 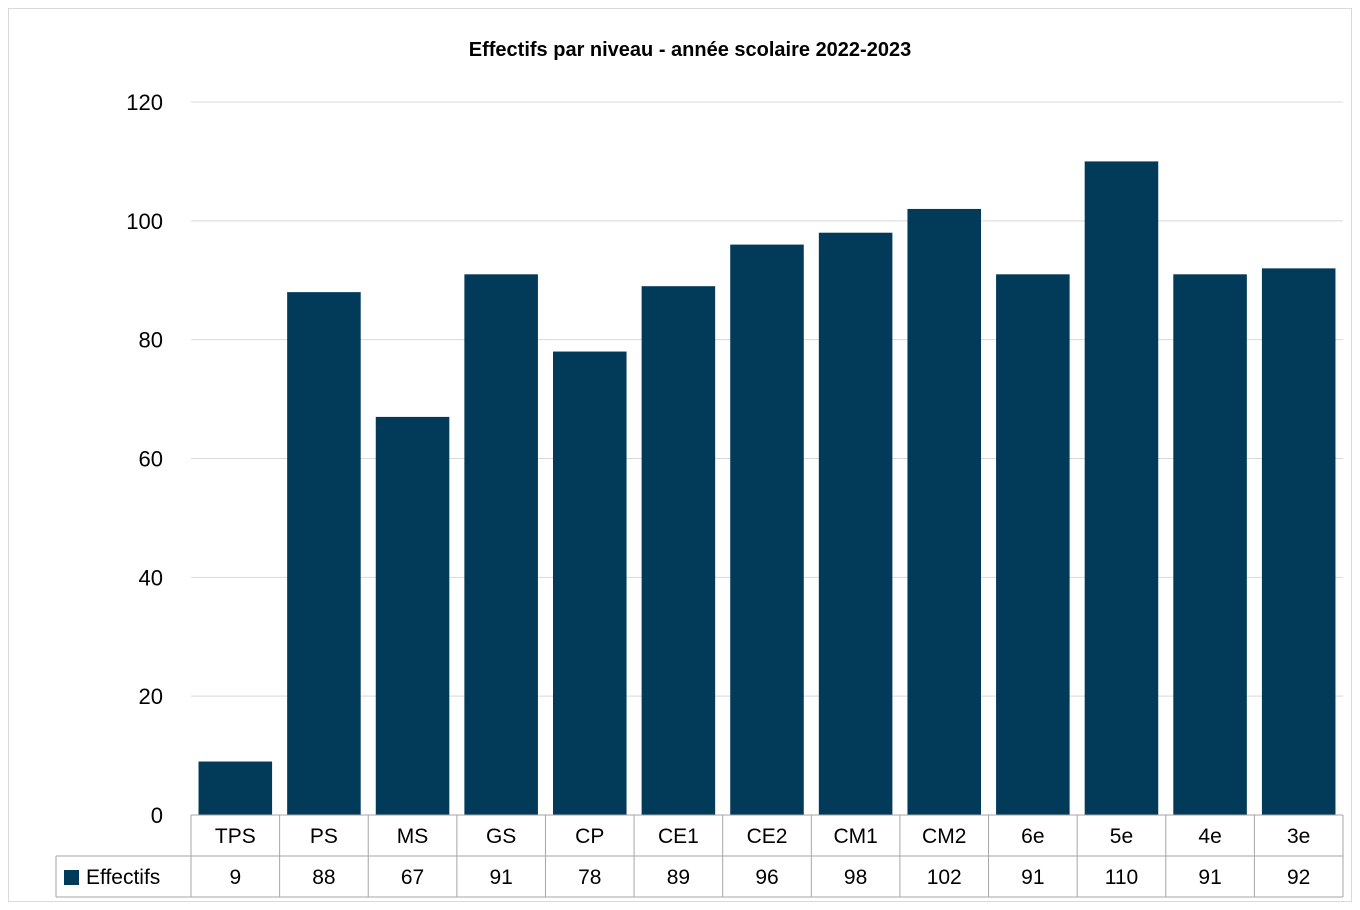 I want to click on category-label: MS, so click(x=413, y=836).